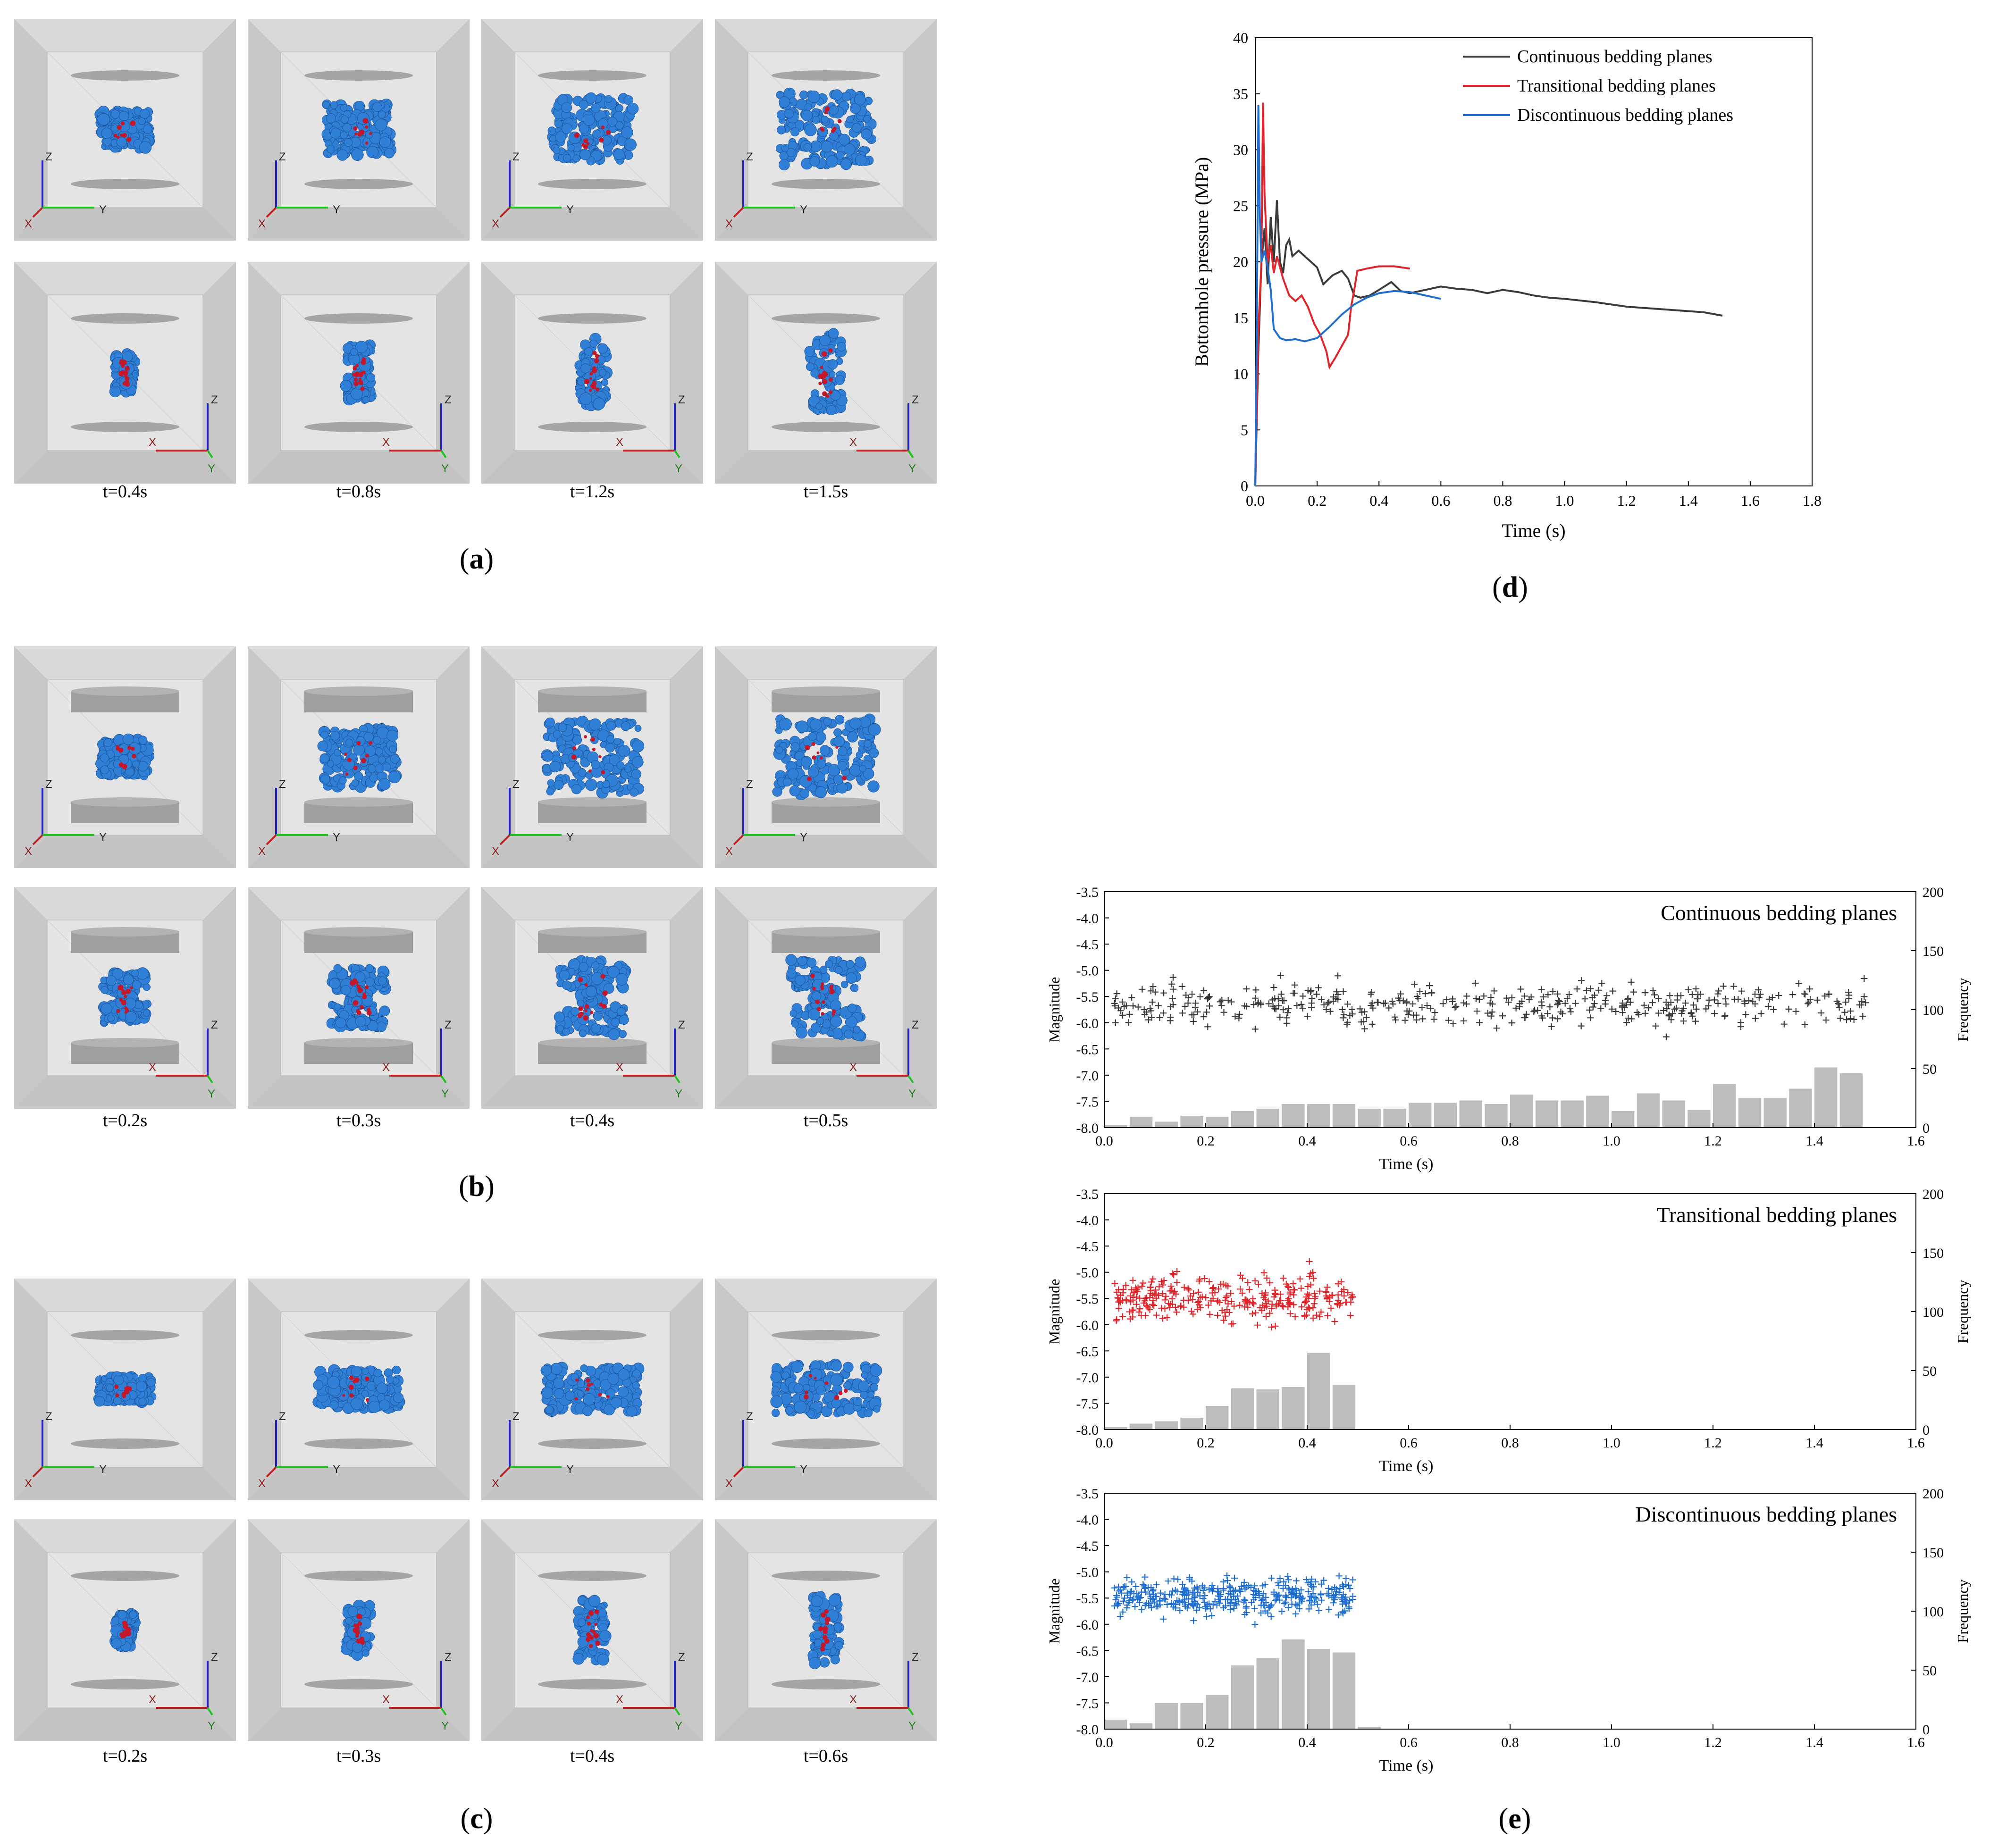 This screenshot has width=1990, height=1848. What do you see at coordinates (1713, 1443) in the screenshot?
I see `x-tick-label: 1.2` at bounding box center [1713, 1443].